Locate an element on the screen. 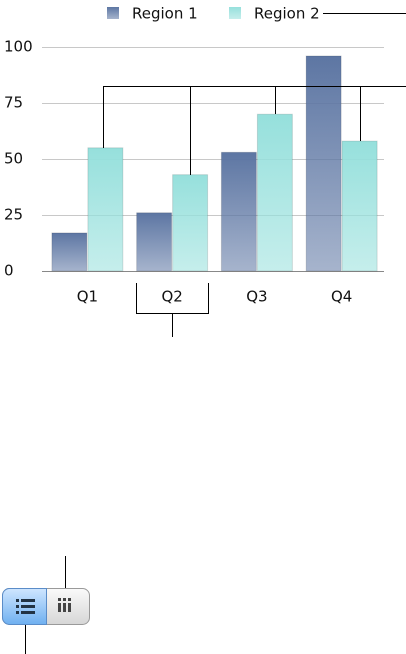 This screenshot has width=406, height=654. callout-line is located at coordinates (254, 117).